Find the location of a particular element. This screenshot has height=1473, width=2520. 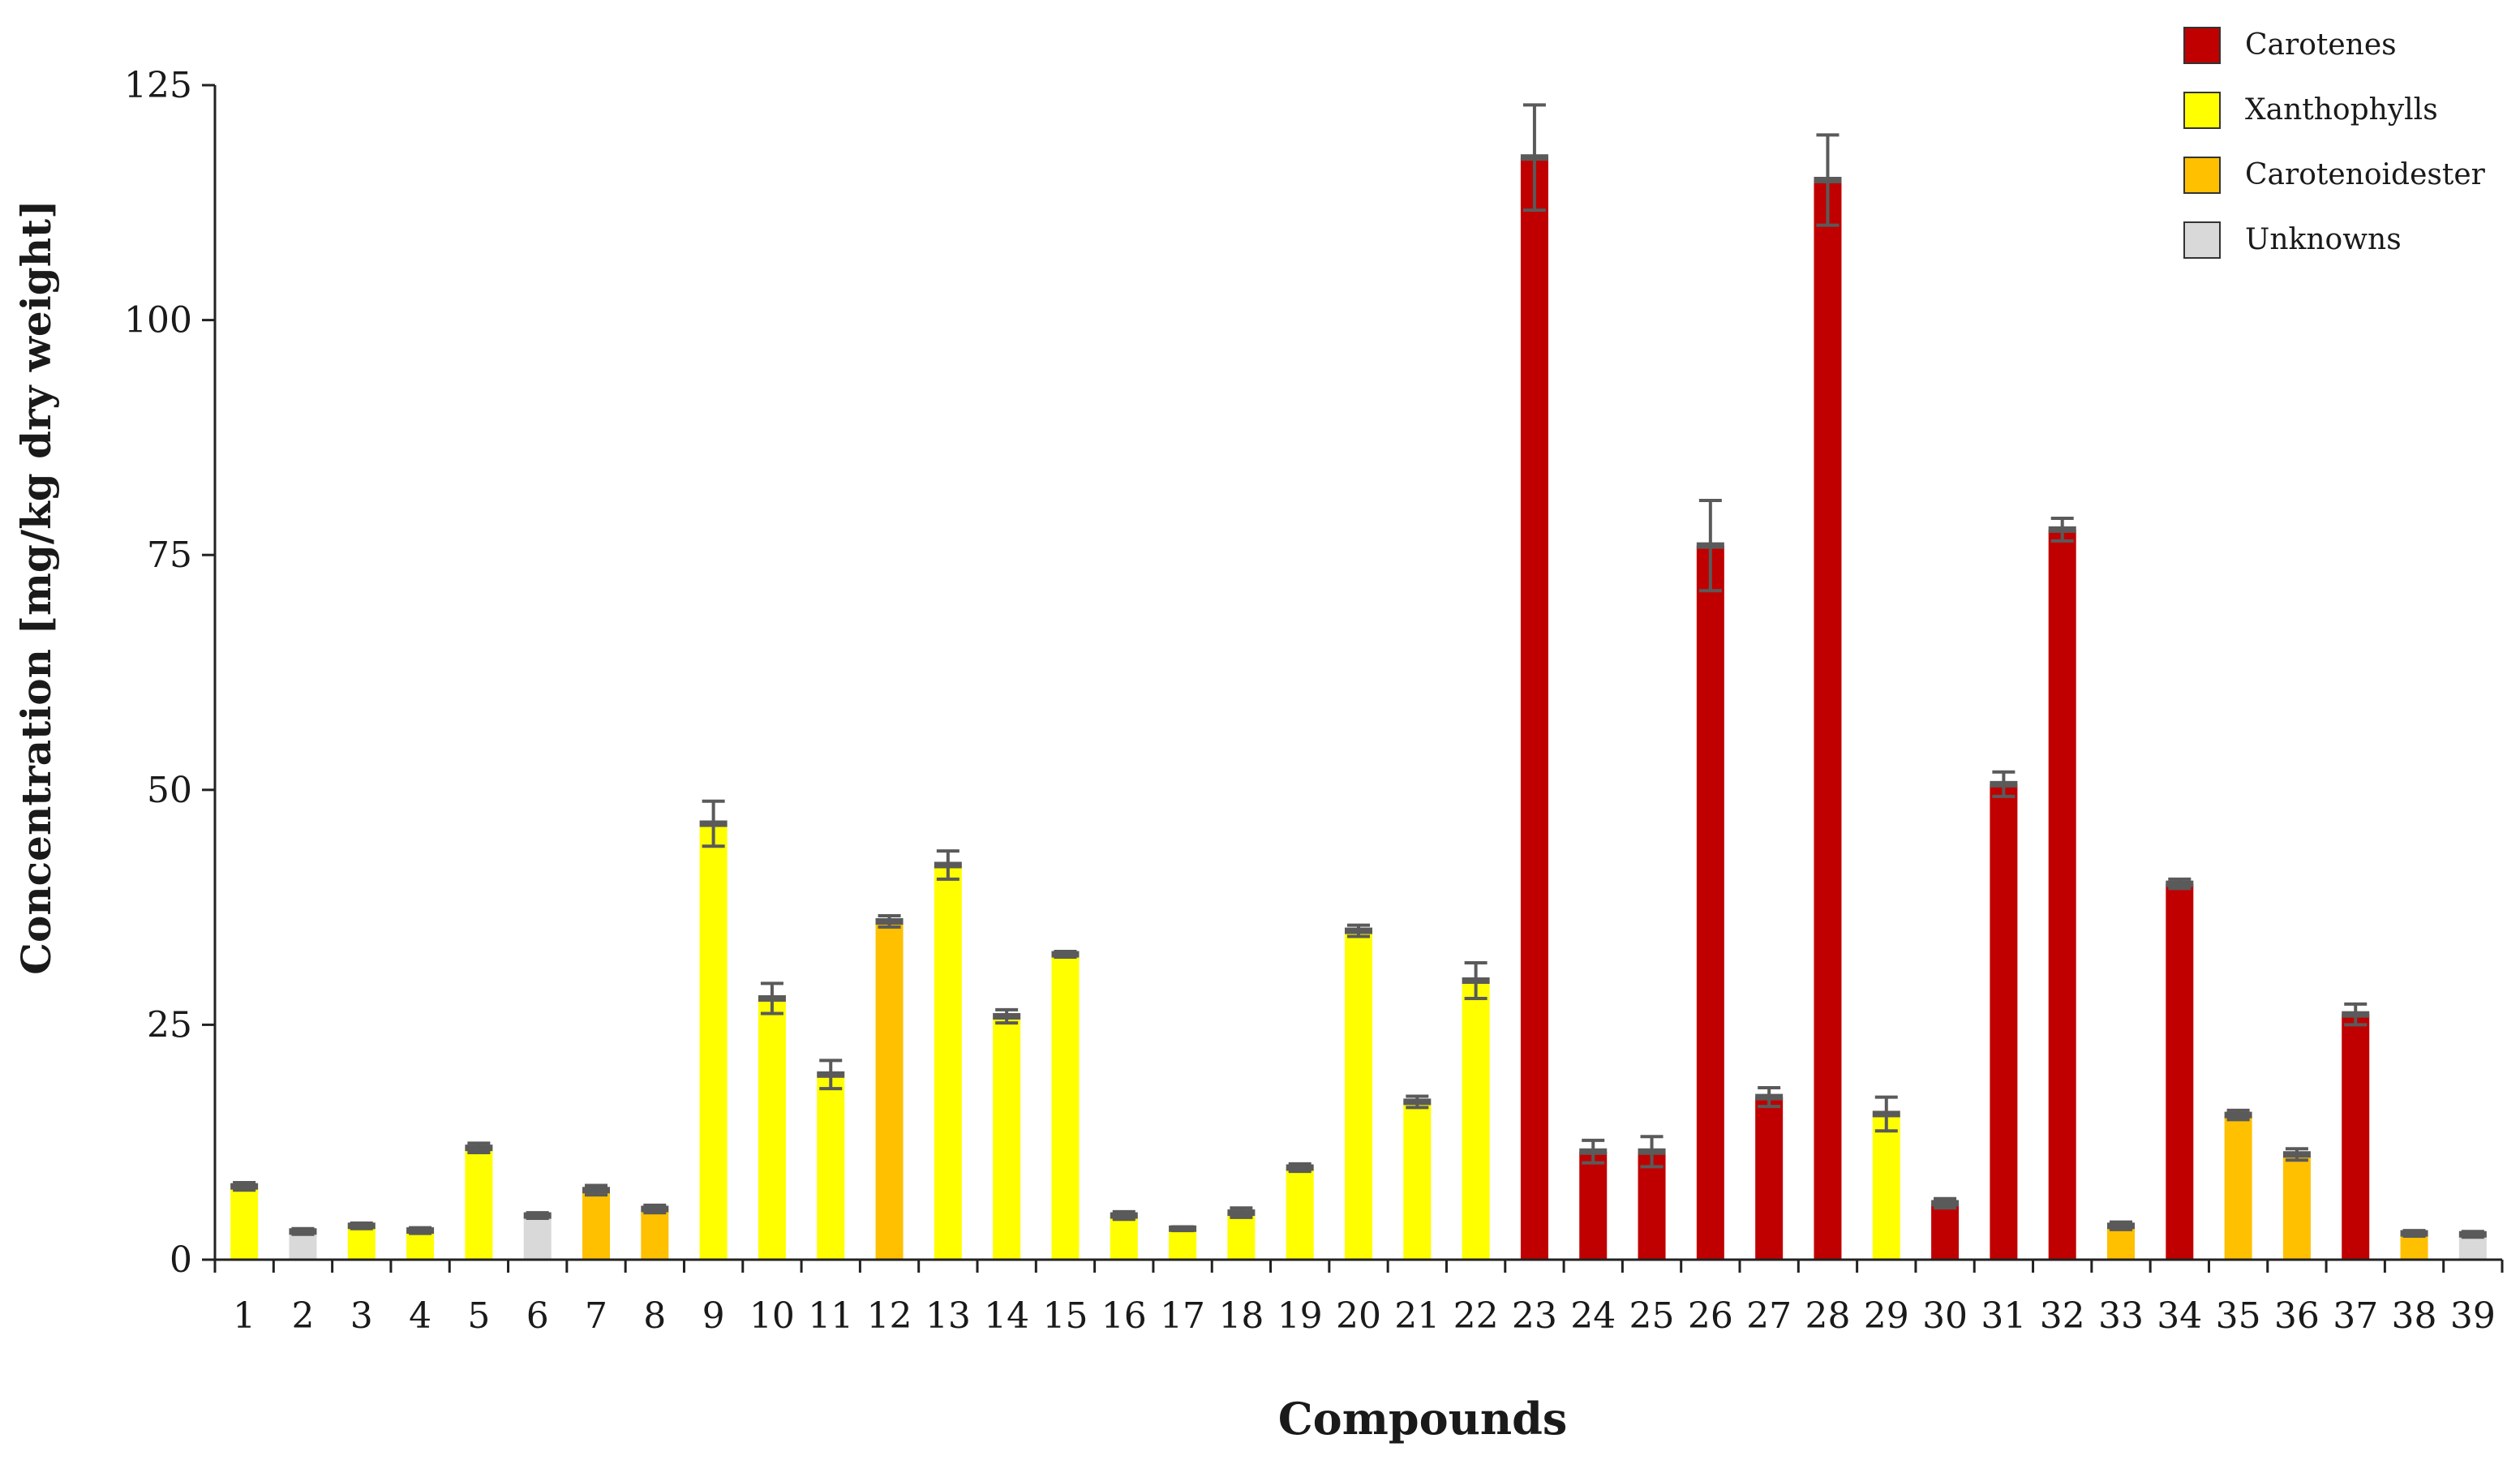

x-tick-label: 16 is located at coordinates (1124, 1316).